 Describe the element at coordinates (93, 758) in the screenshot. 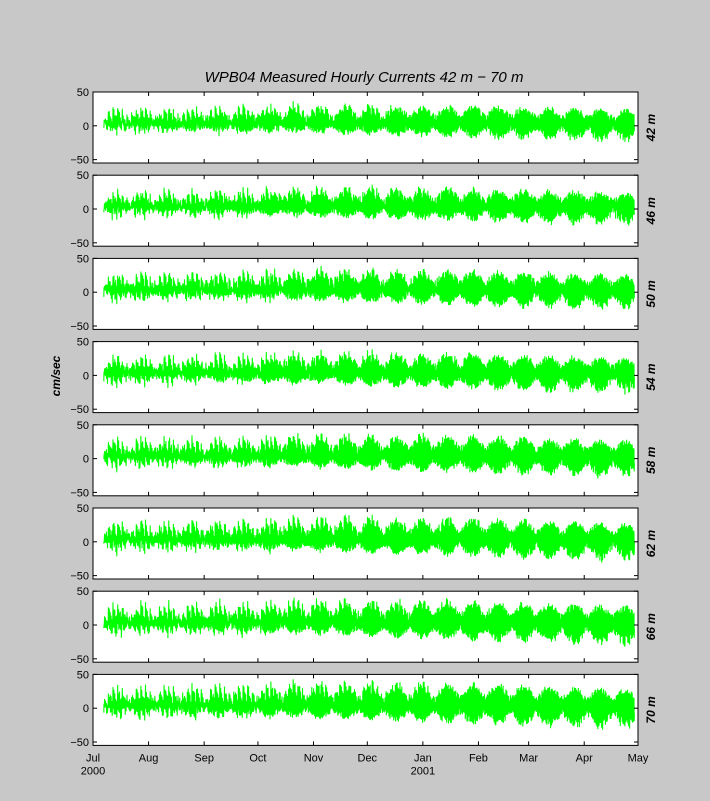

I see `x-tick-label: Jul` at that location.